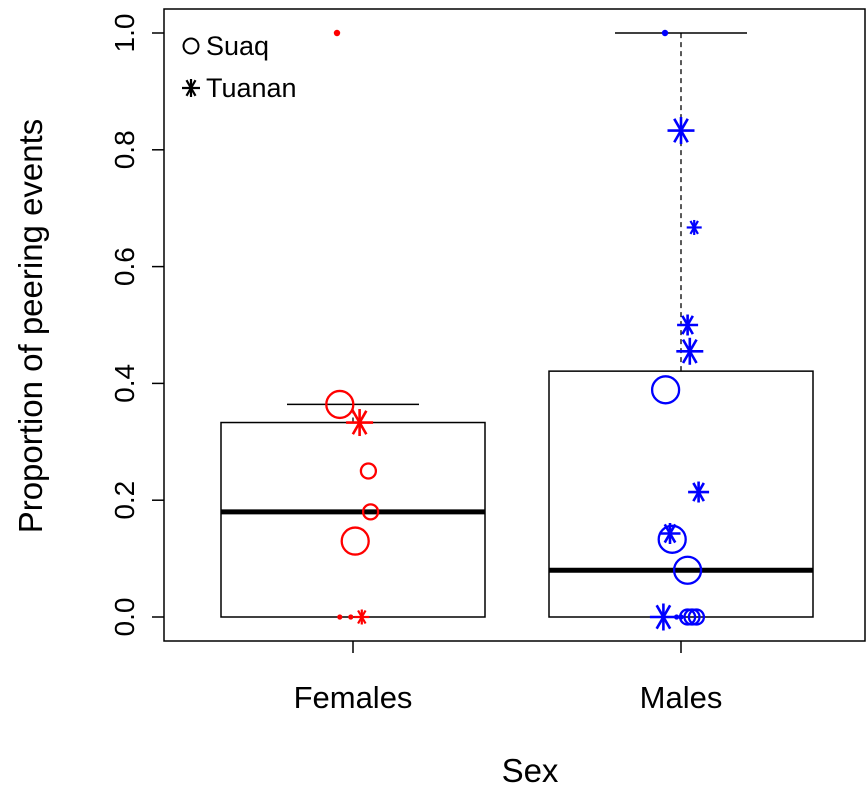  What do you see at coordinates (124, 500) in the screenshot?
I see `y-tick-label-1: 0.2` at bounding box center [124, 500].